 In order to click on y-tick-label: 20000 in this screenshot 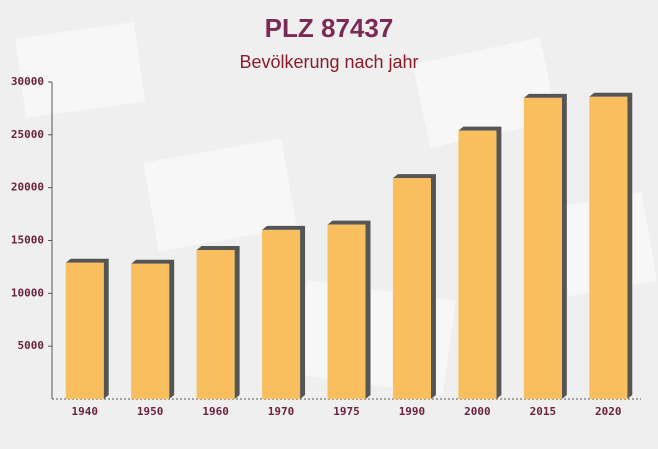, I will do `click(27, 187)`.